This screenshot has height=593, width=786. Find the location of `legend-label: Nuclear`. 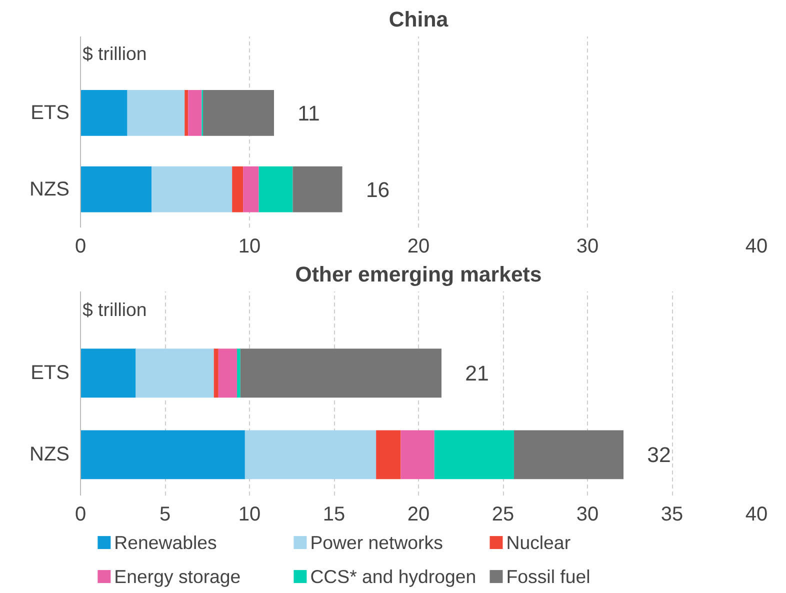

legend-label: Nuclear is located at coordinates (538, 543).